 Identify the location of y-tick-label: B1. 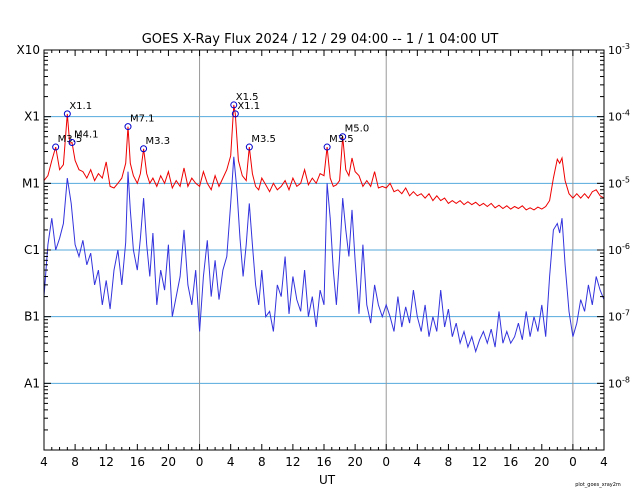
(32, 317).